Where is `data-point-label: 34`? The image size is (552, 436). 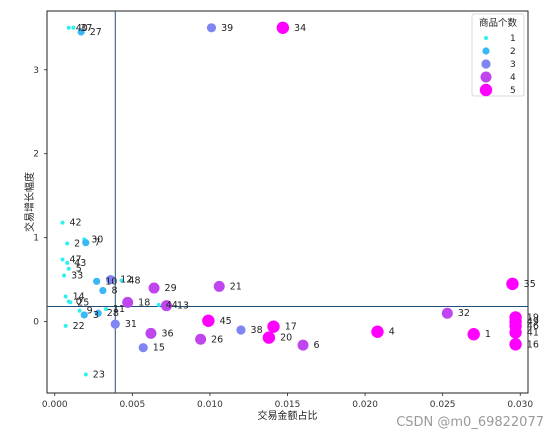 data-point-label: 34 is located at coordinates (300, 28).